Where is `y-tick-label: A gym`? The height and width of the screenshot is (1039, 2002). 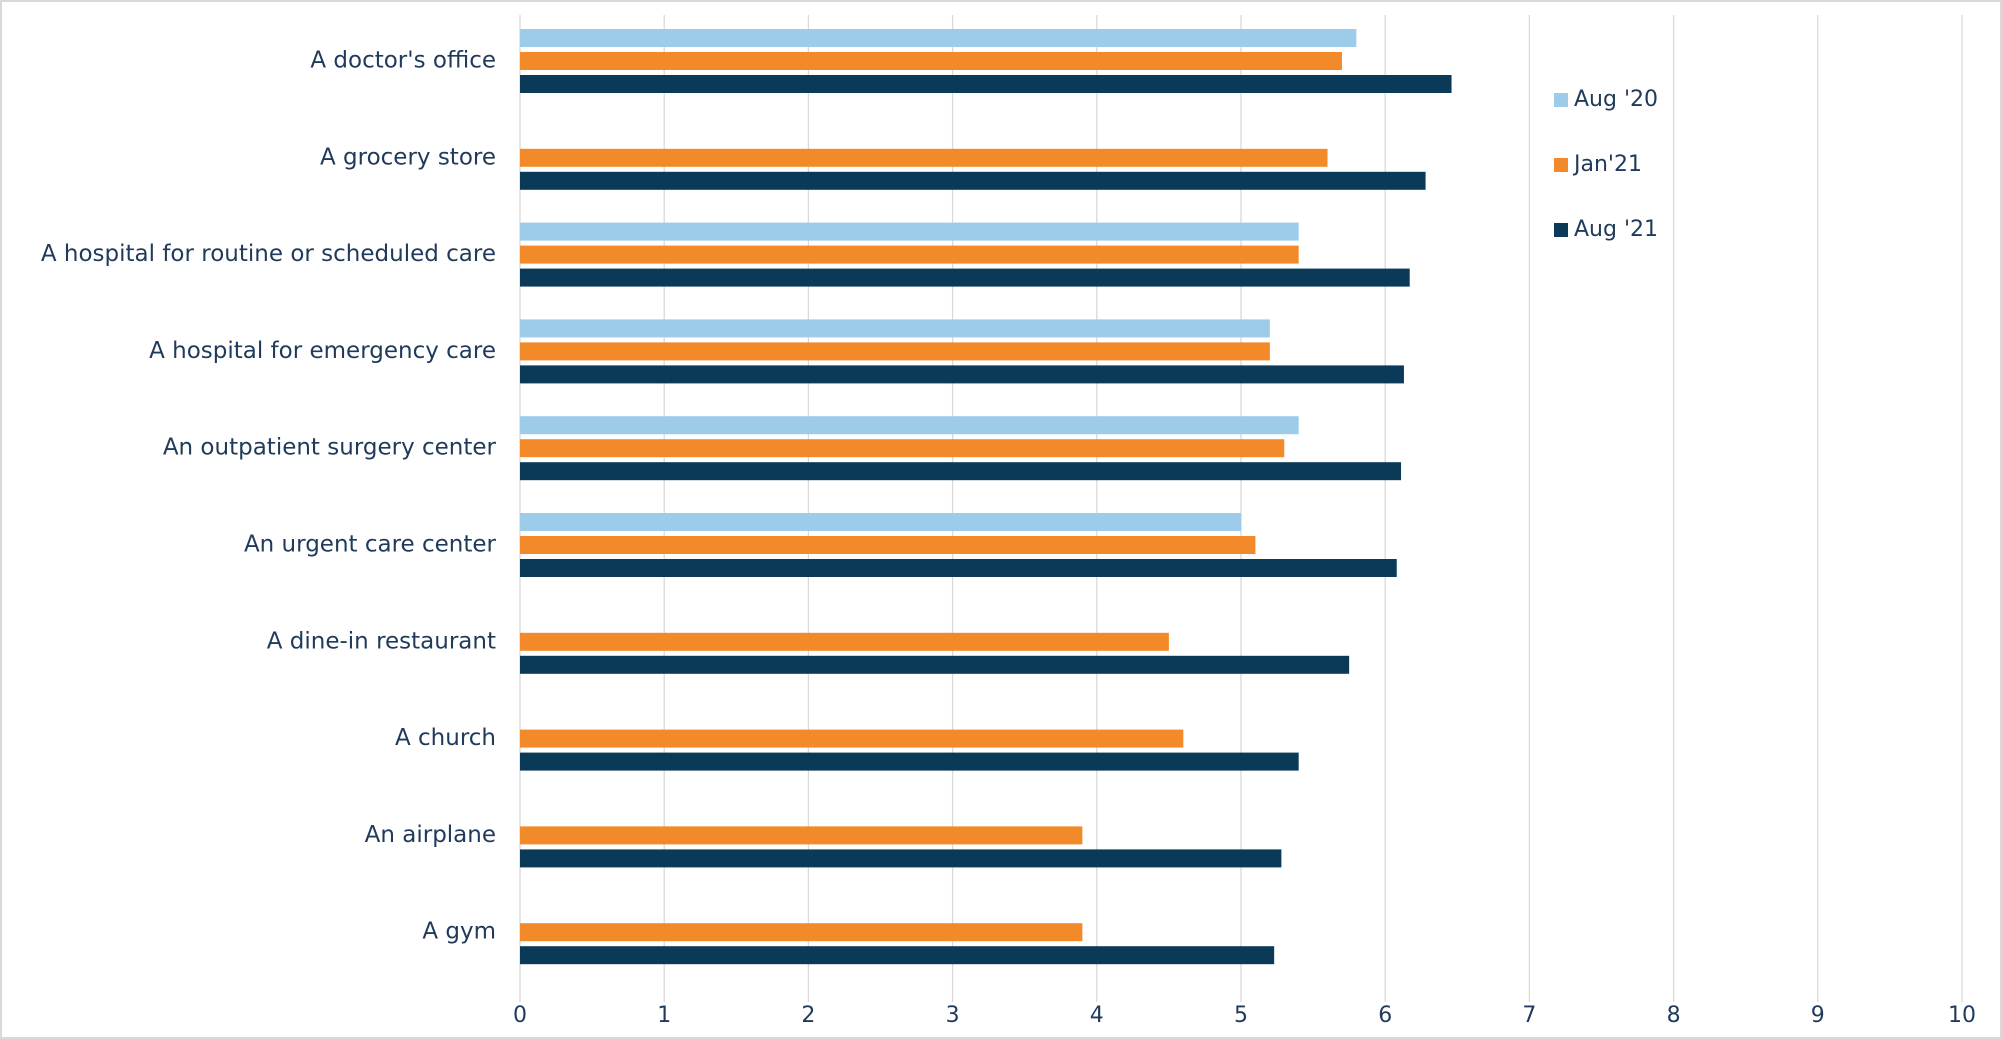
y-tick-label: A gym is located at coordinates (459, 932).